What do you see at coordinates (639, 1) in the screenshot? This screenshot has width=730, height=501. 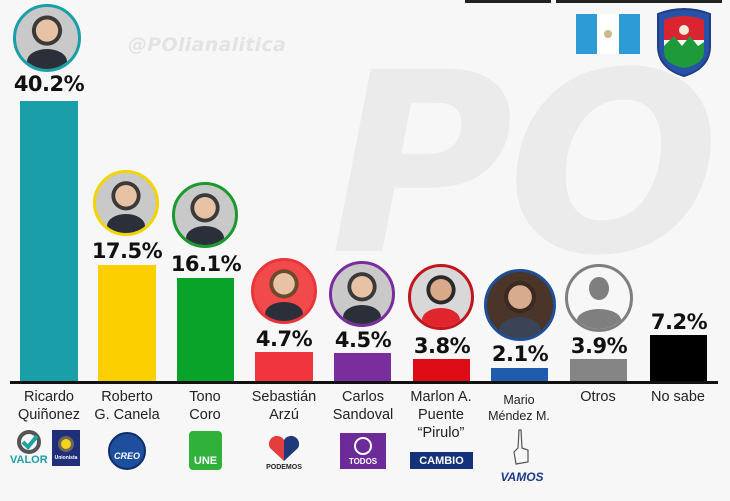 I see `top-border-right` at bounding box center [639, 1].